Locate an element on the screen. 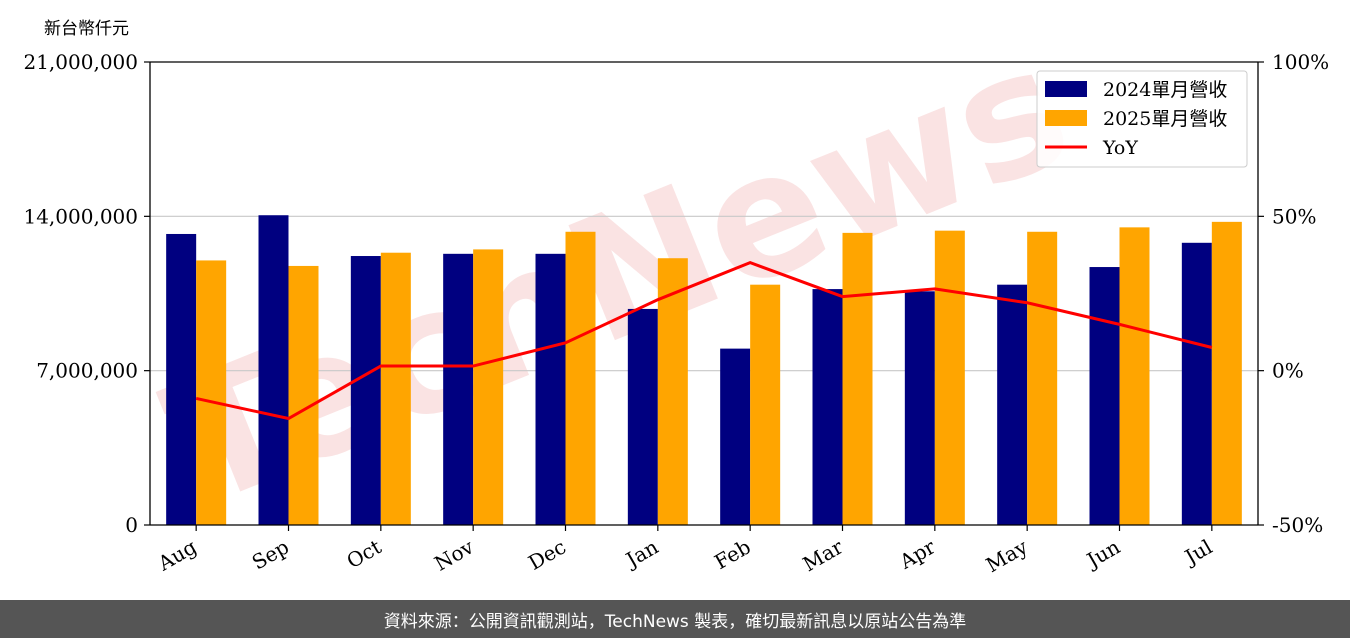 The image size is (1350, 638). bar-2024-nov is located at coordinates (458, 389).